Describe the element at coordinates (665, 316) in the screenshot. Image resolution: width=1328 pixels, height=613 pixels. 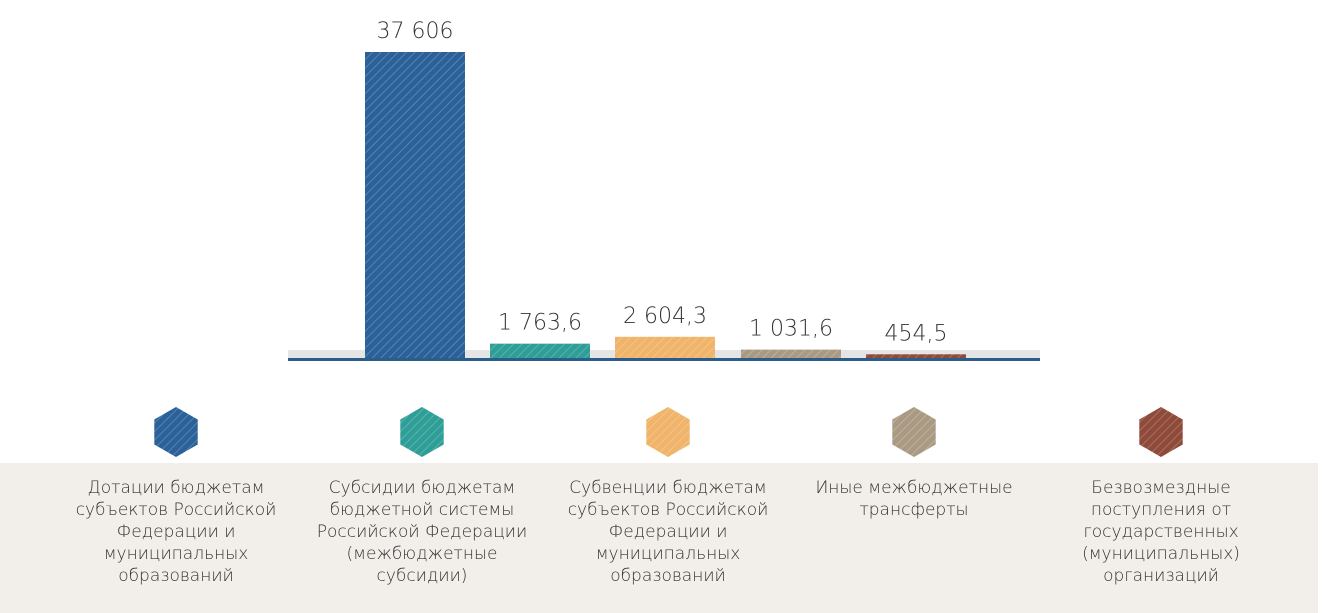
I see `value-label: 2 604,3` at that location.